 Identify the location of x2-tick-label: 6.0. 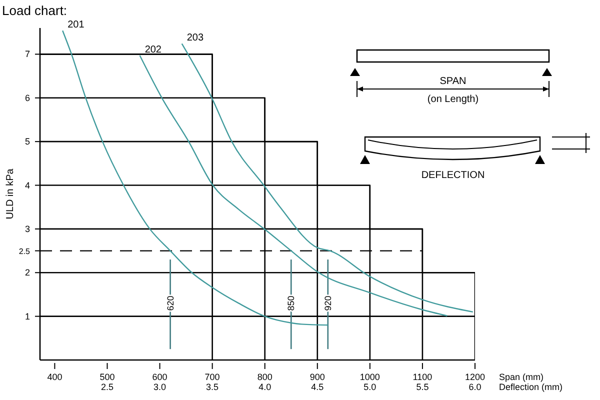
(475, 387).